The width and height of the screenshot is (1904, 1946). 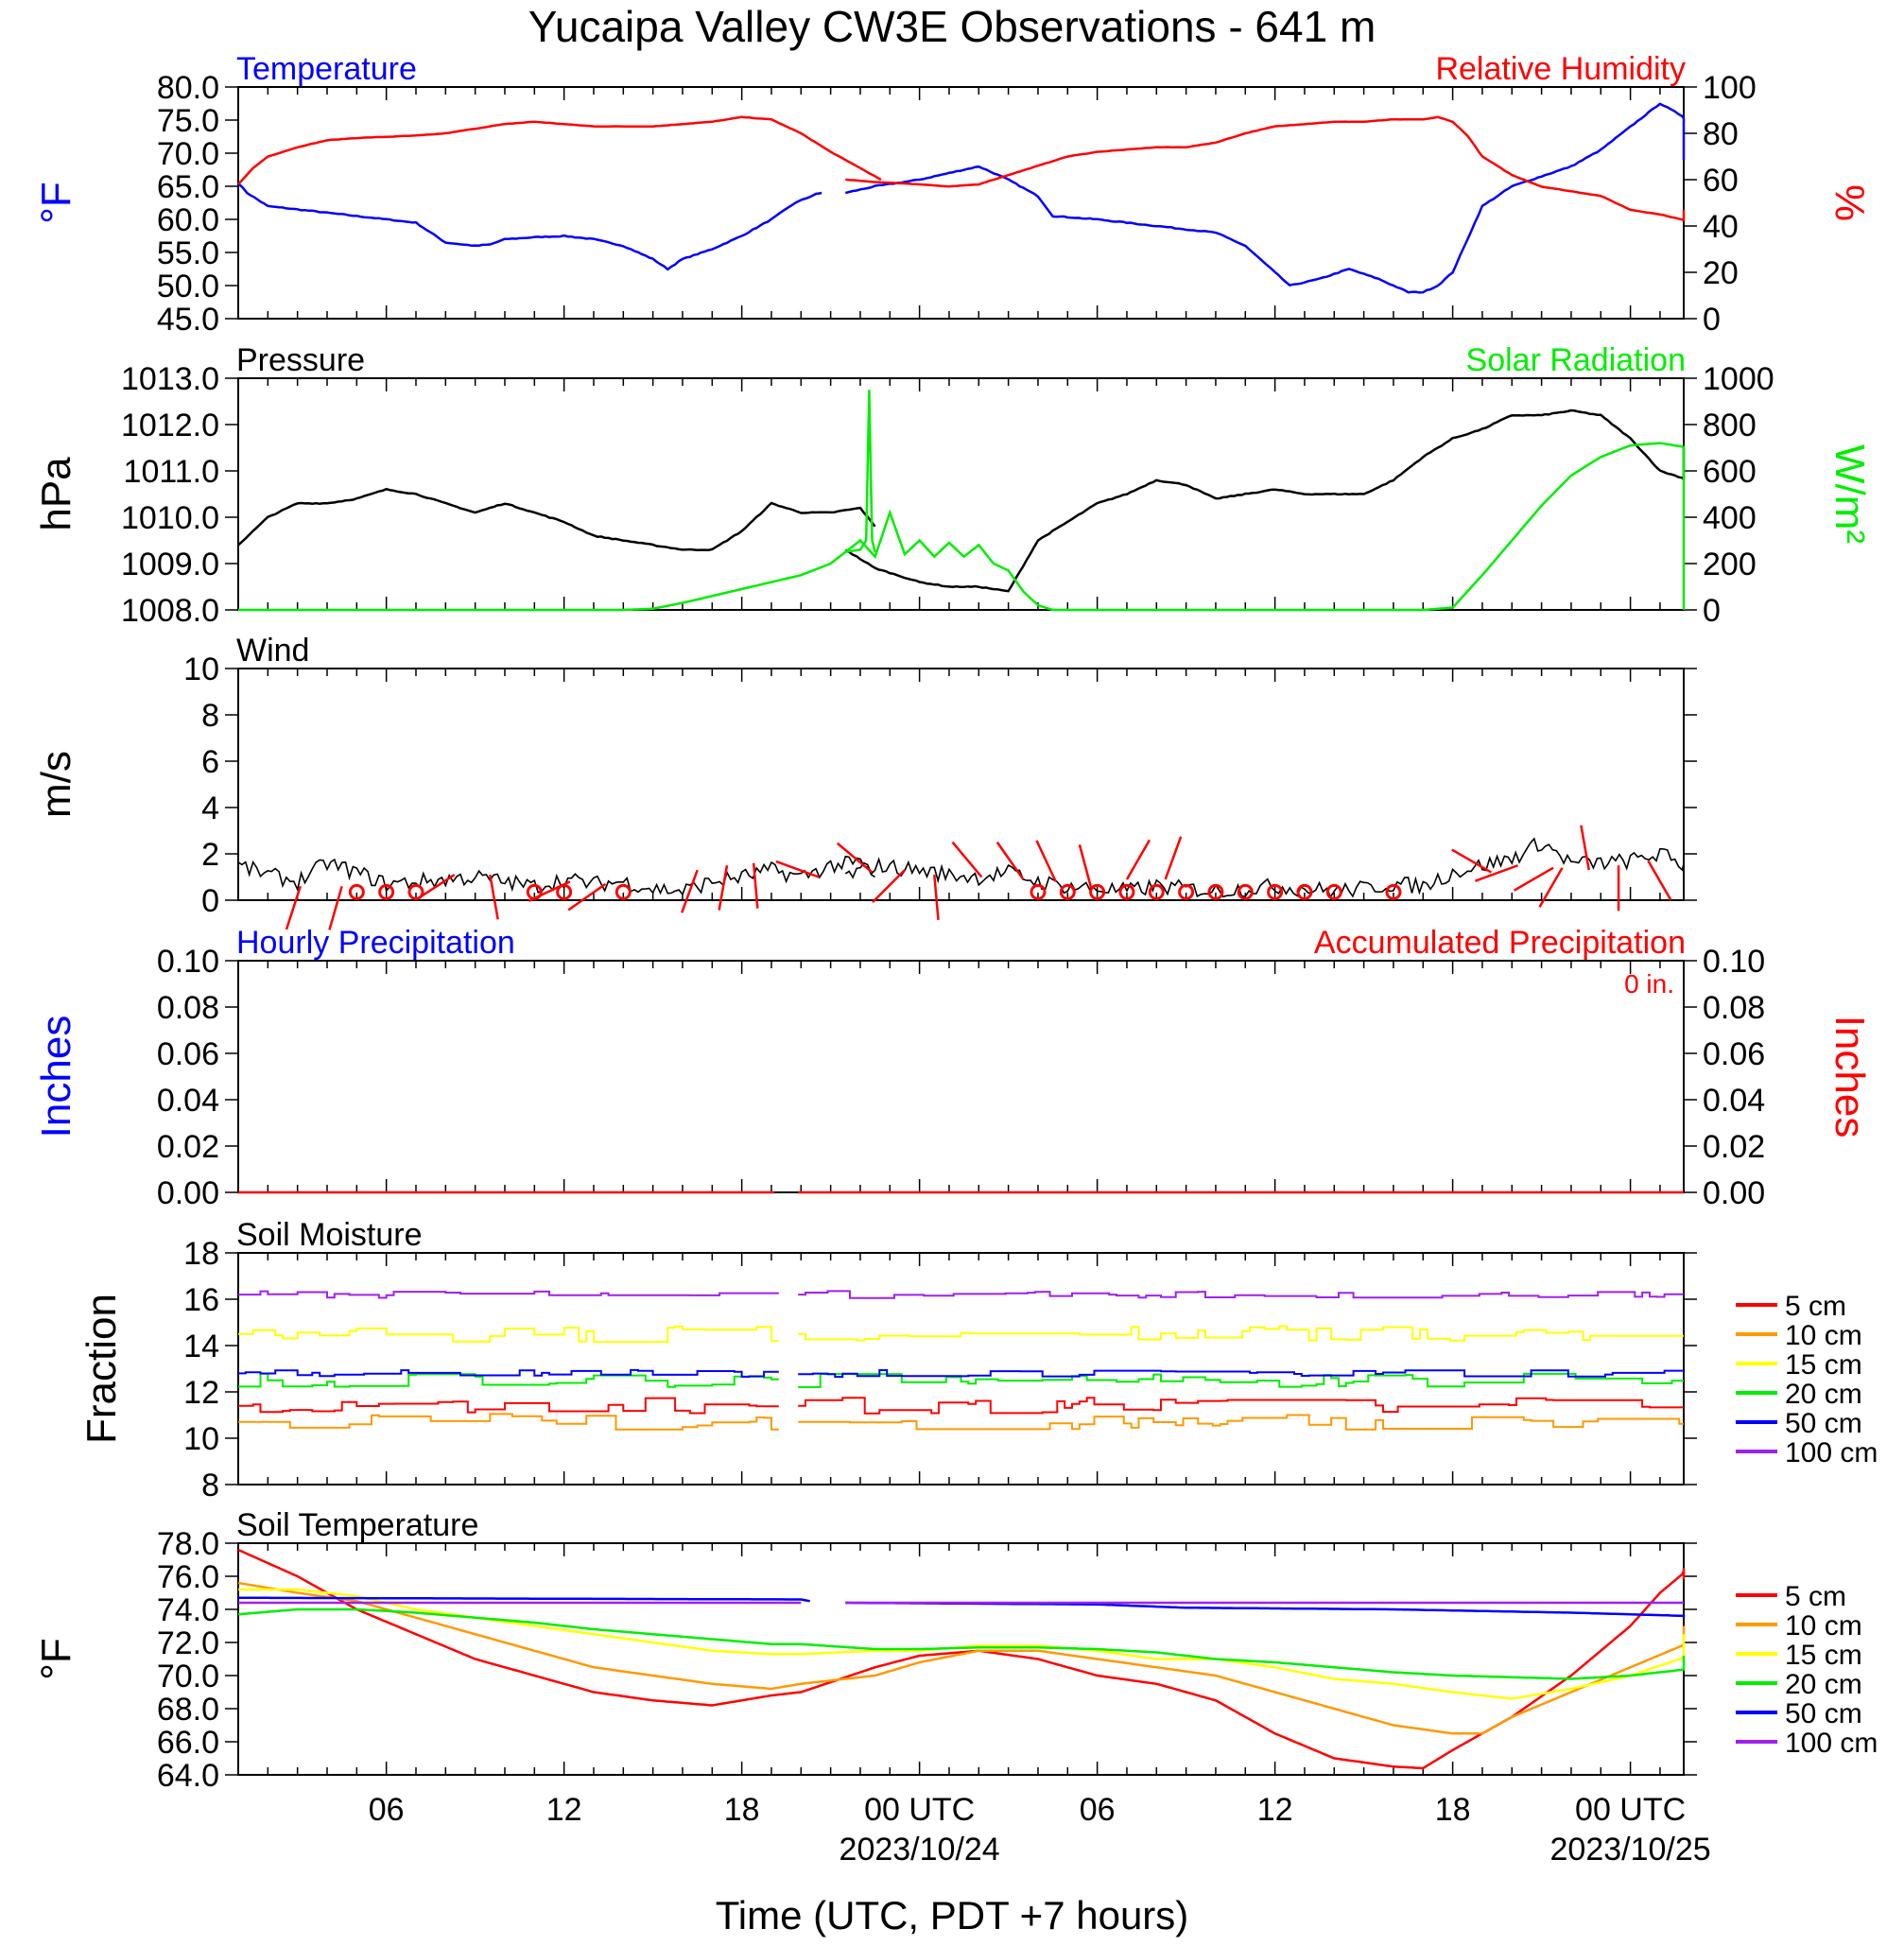 What do you see at coordinates (188, 320) in the screenshot?
I see `y-tick-label-left: 45.0` at bounding box center [188, 320].